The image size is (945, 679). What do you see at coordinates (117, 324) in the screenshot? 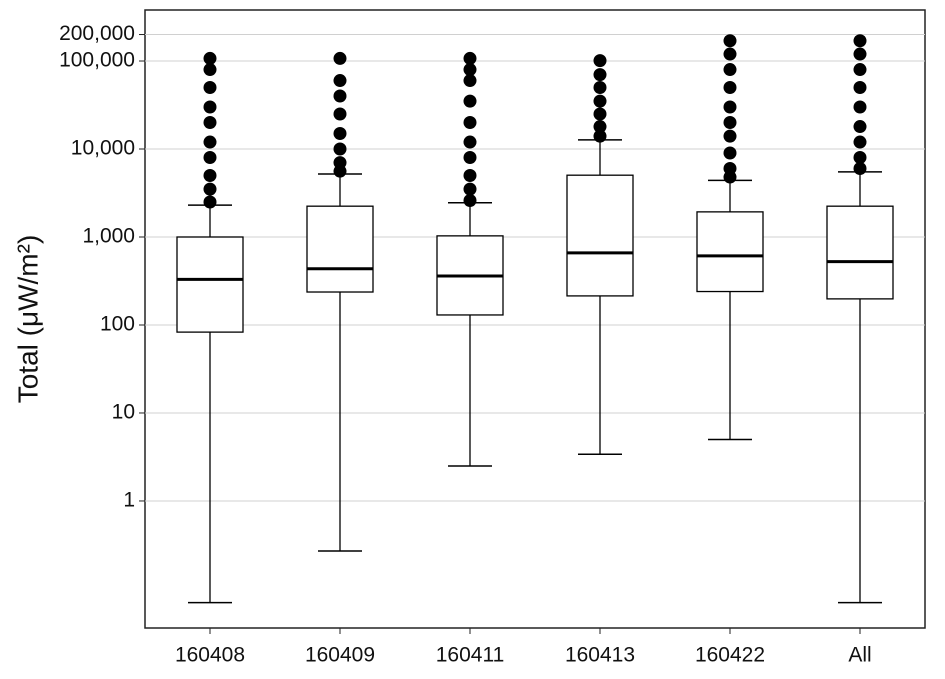
I see `y-tick-label: 100` at bounding box center [117, 324].